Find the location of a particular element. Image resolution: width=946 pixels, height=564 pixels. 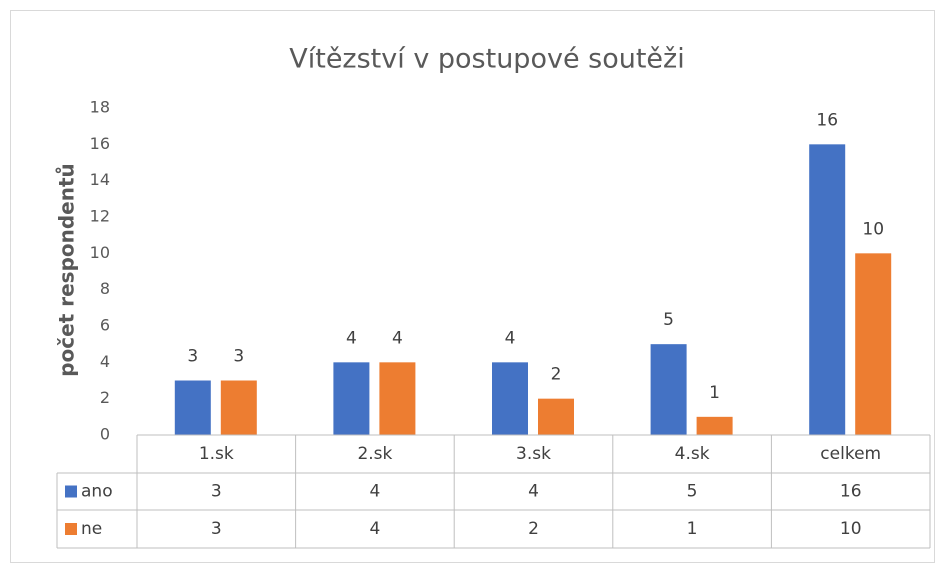

chart-title: Vítězství v postupové soutěži is located at coordinates (486, 59).